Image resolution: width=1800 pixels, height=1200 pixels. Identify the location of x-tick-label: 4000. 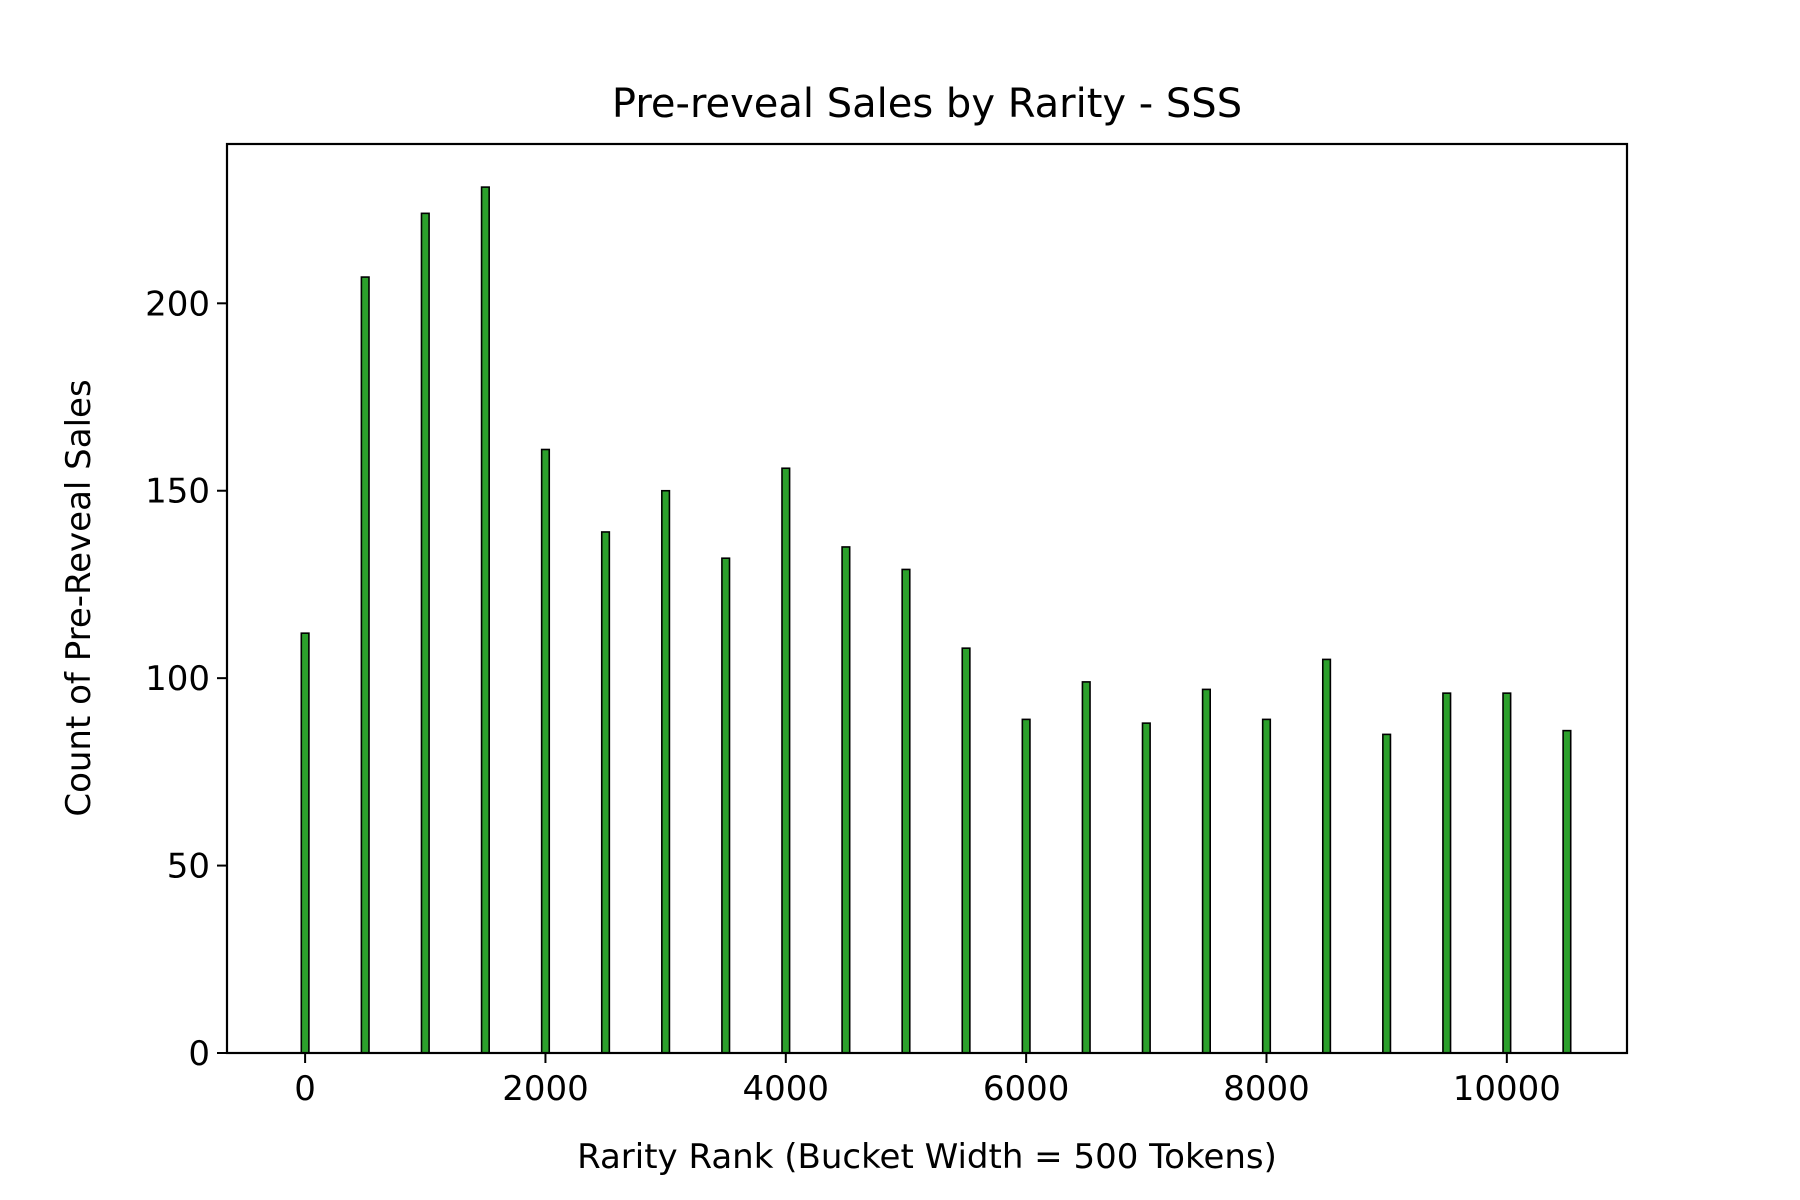
(786, 1089).